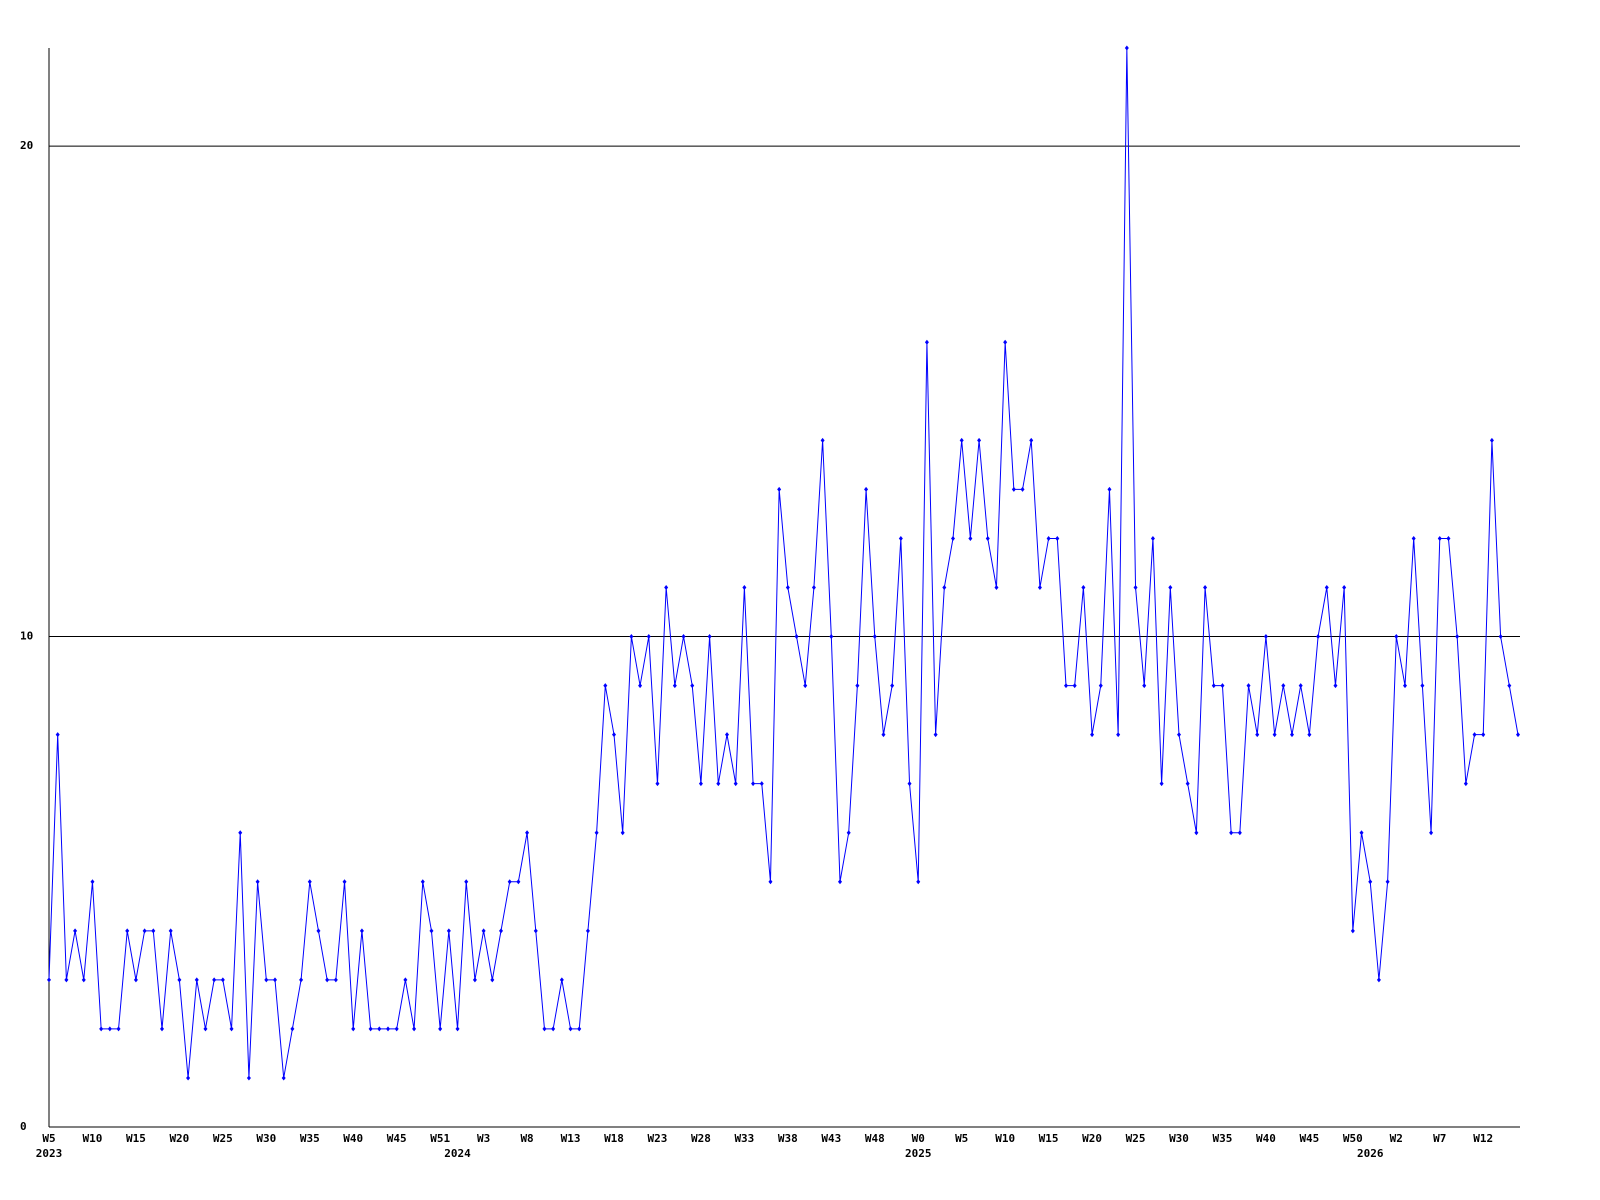  Describe the element at coordinates (918, 1138) in the screenshot. I see `x-tick-label: W0` at that location.